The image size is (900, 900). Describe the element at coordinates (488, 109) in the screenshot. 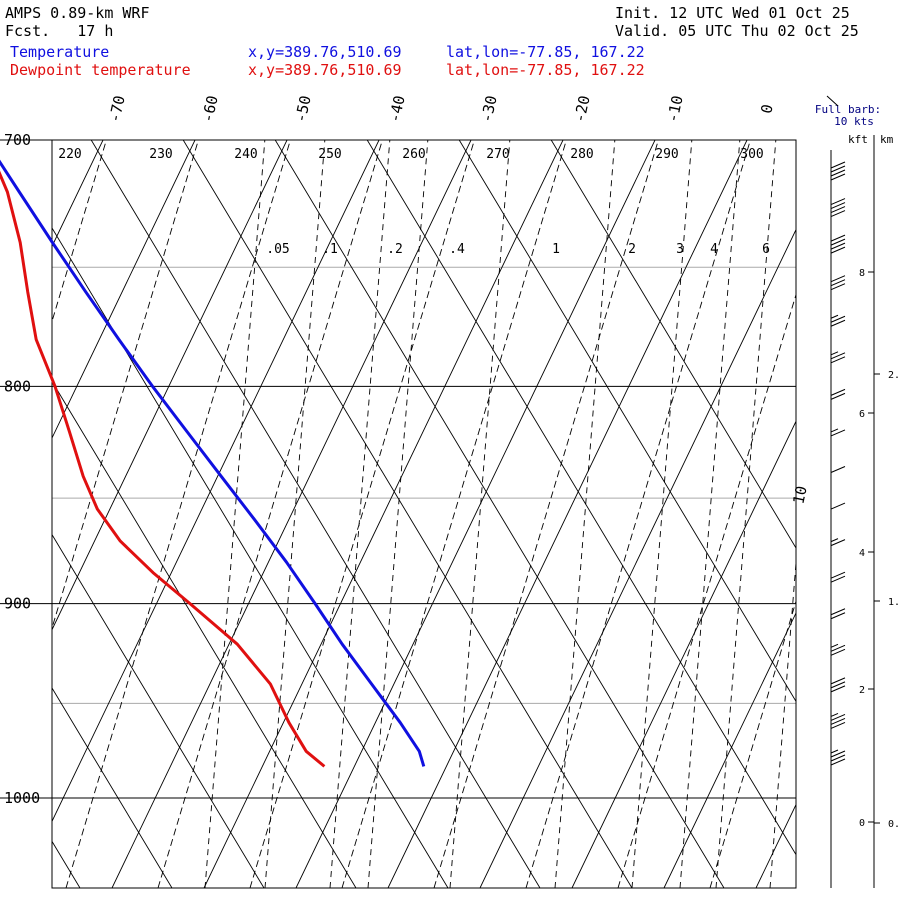

I see `isotherm-label: -30` at that location.